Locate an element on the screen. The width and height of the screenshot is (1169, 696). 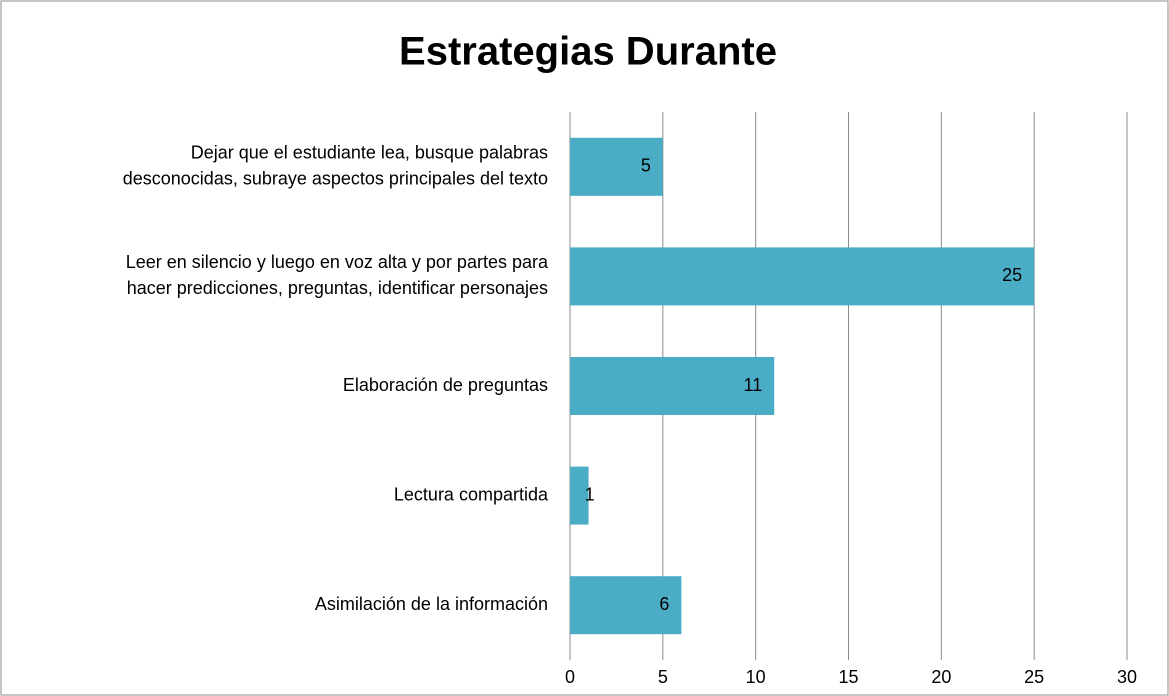
y-tick-label: Elaboración de preguntas is located at coordinates (445, 385).